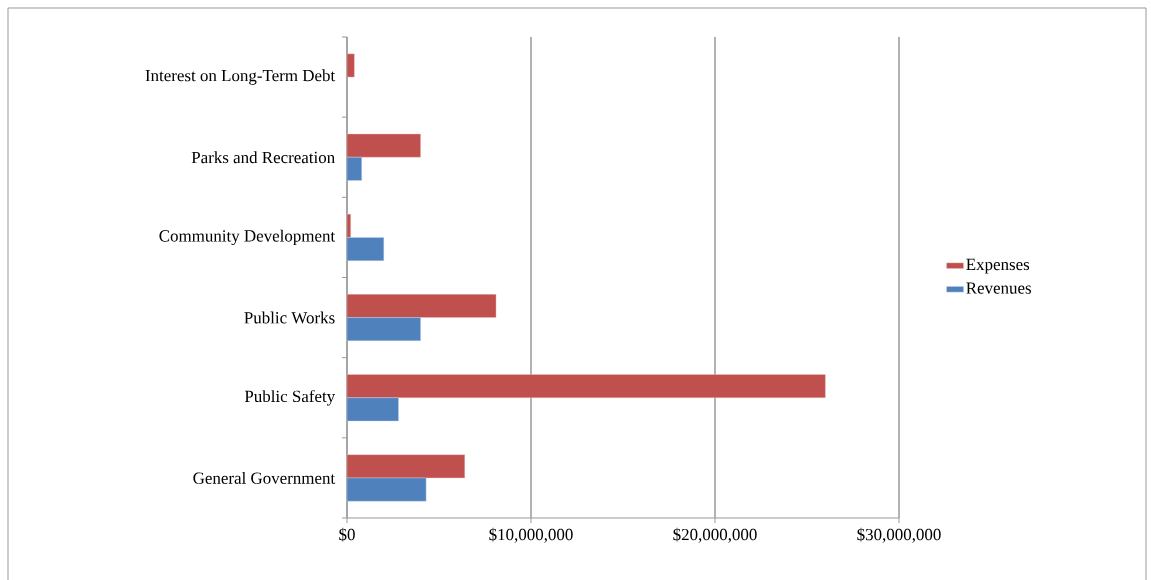 Image resolution: width=1151 pixels, height=580 pixels. What do you see at coordinates (347, 534) in the screenshot?
I see `x-tick-label: $0` at bounding box center [347, 534].